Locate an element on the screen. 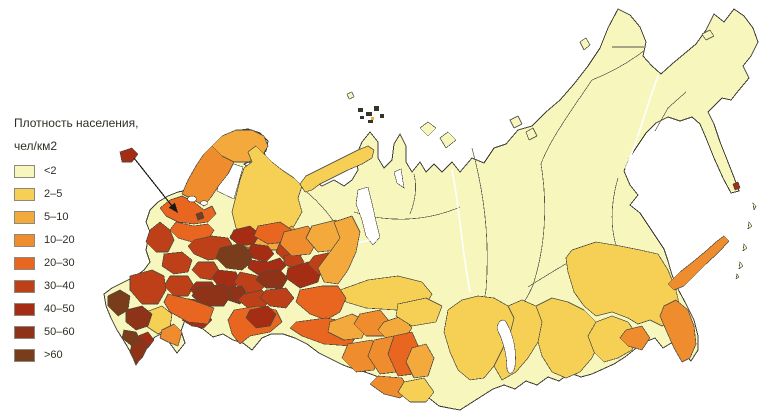 This screenshot has height=413, width=763. kaliningrad-arrow-line is located at coordinates (153, 182).